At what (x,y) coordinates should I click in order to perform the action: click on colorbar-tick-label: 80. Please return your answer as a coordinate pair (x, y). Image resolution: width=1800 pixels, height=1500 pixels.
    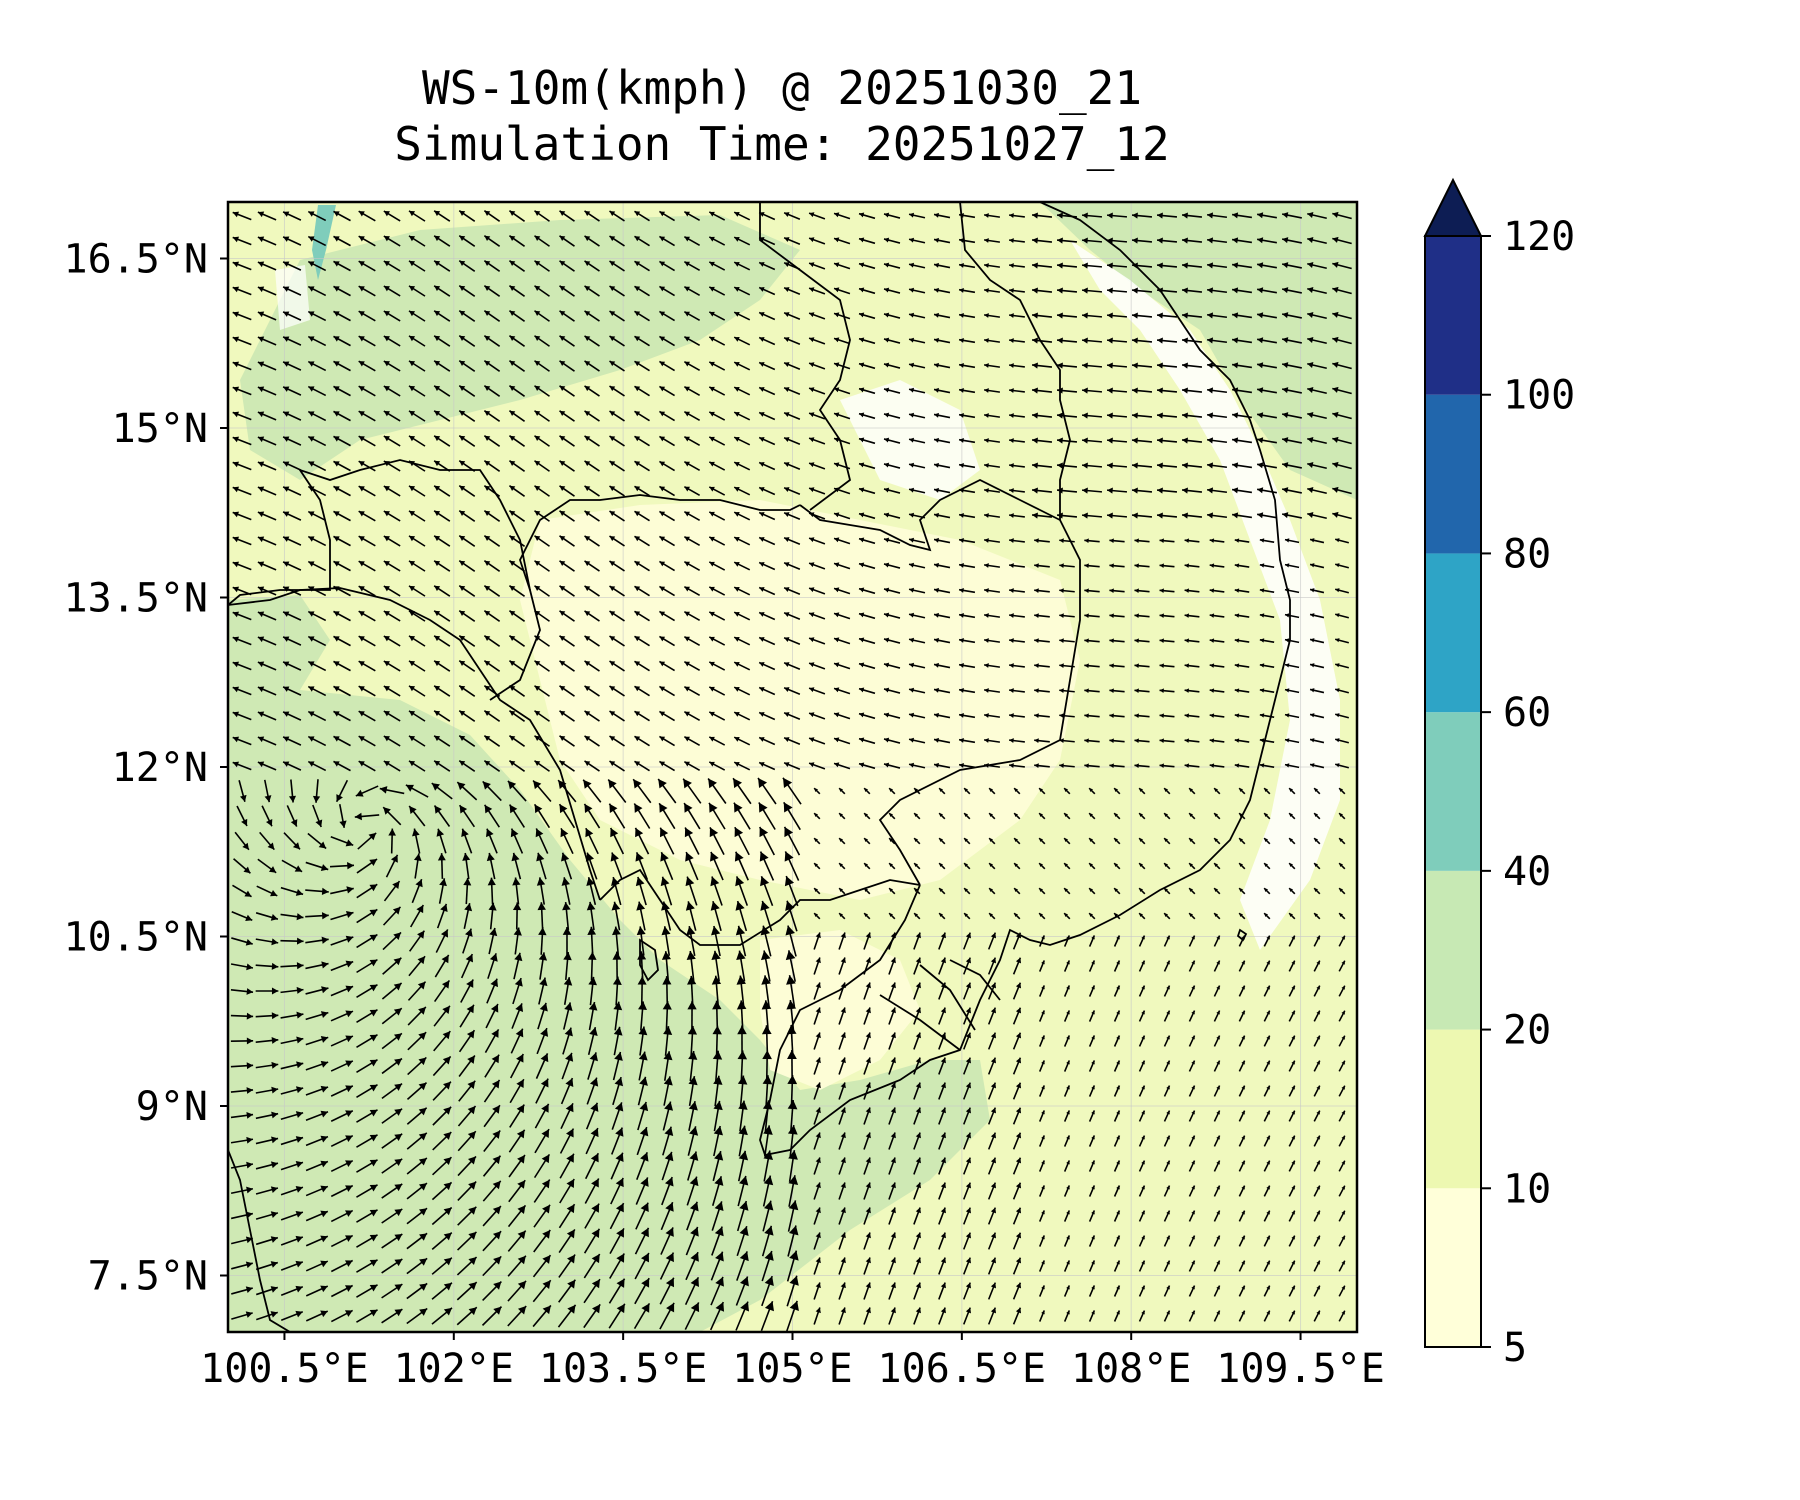
    Looking at the image, I should click on (1527, 554).